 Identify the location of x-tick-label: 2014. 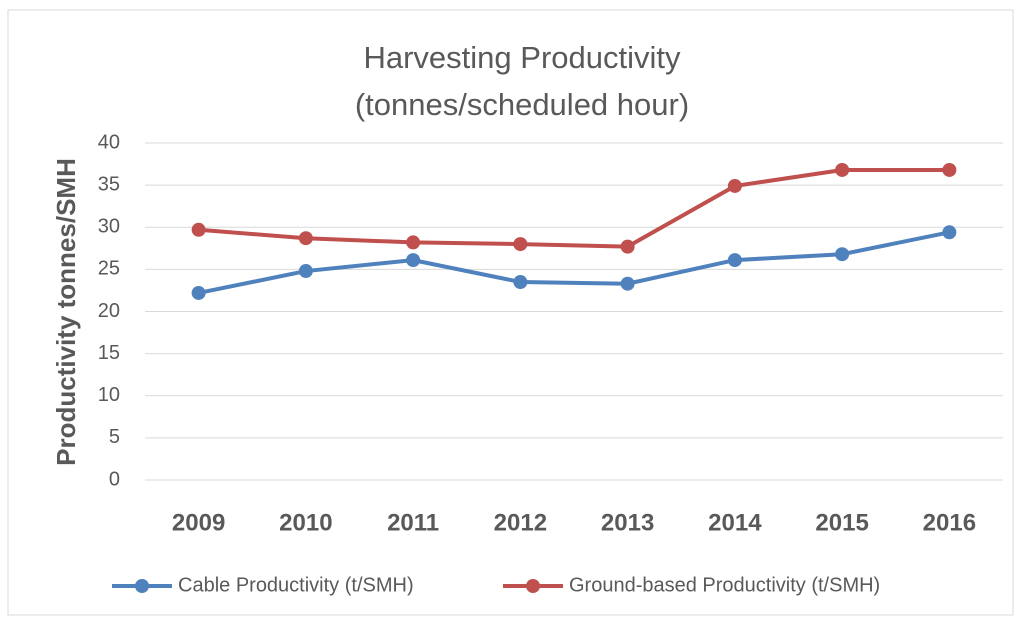
(735, 522).